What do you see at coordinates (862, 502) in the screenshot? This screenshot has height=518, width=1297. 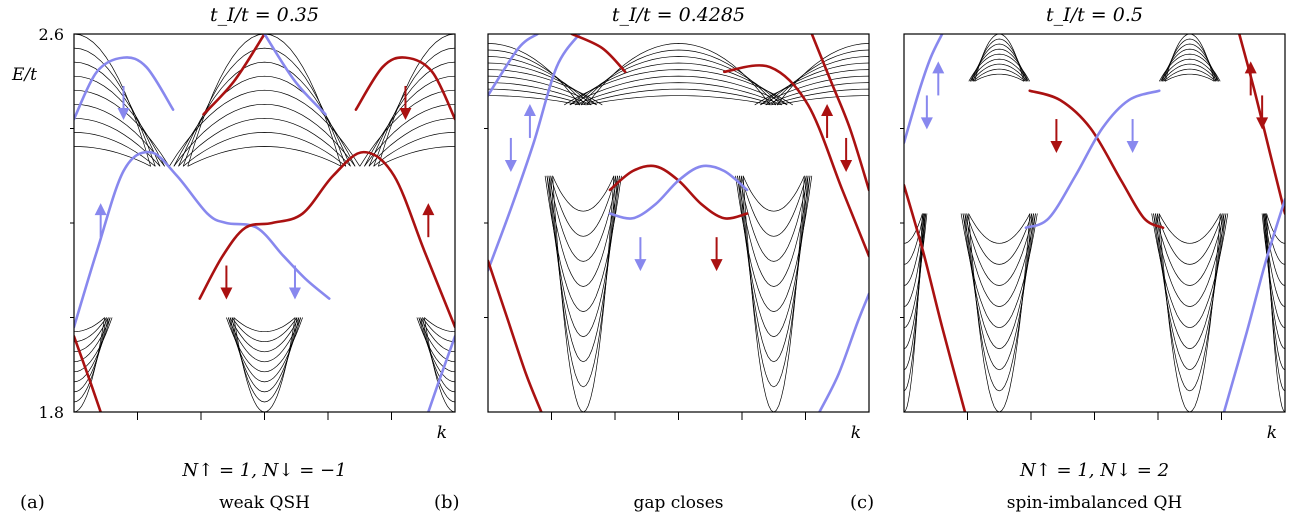 I see `panel-letter: (c)` at bounding box center [862, 502].